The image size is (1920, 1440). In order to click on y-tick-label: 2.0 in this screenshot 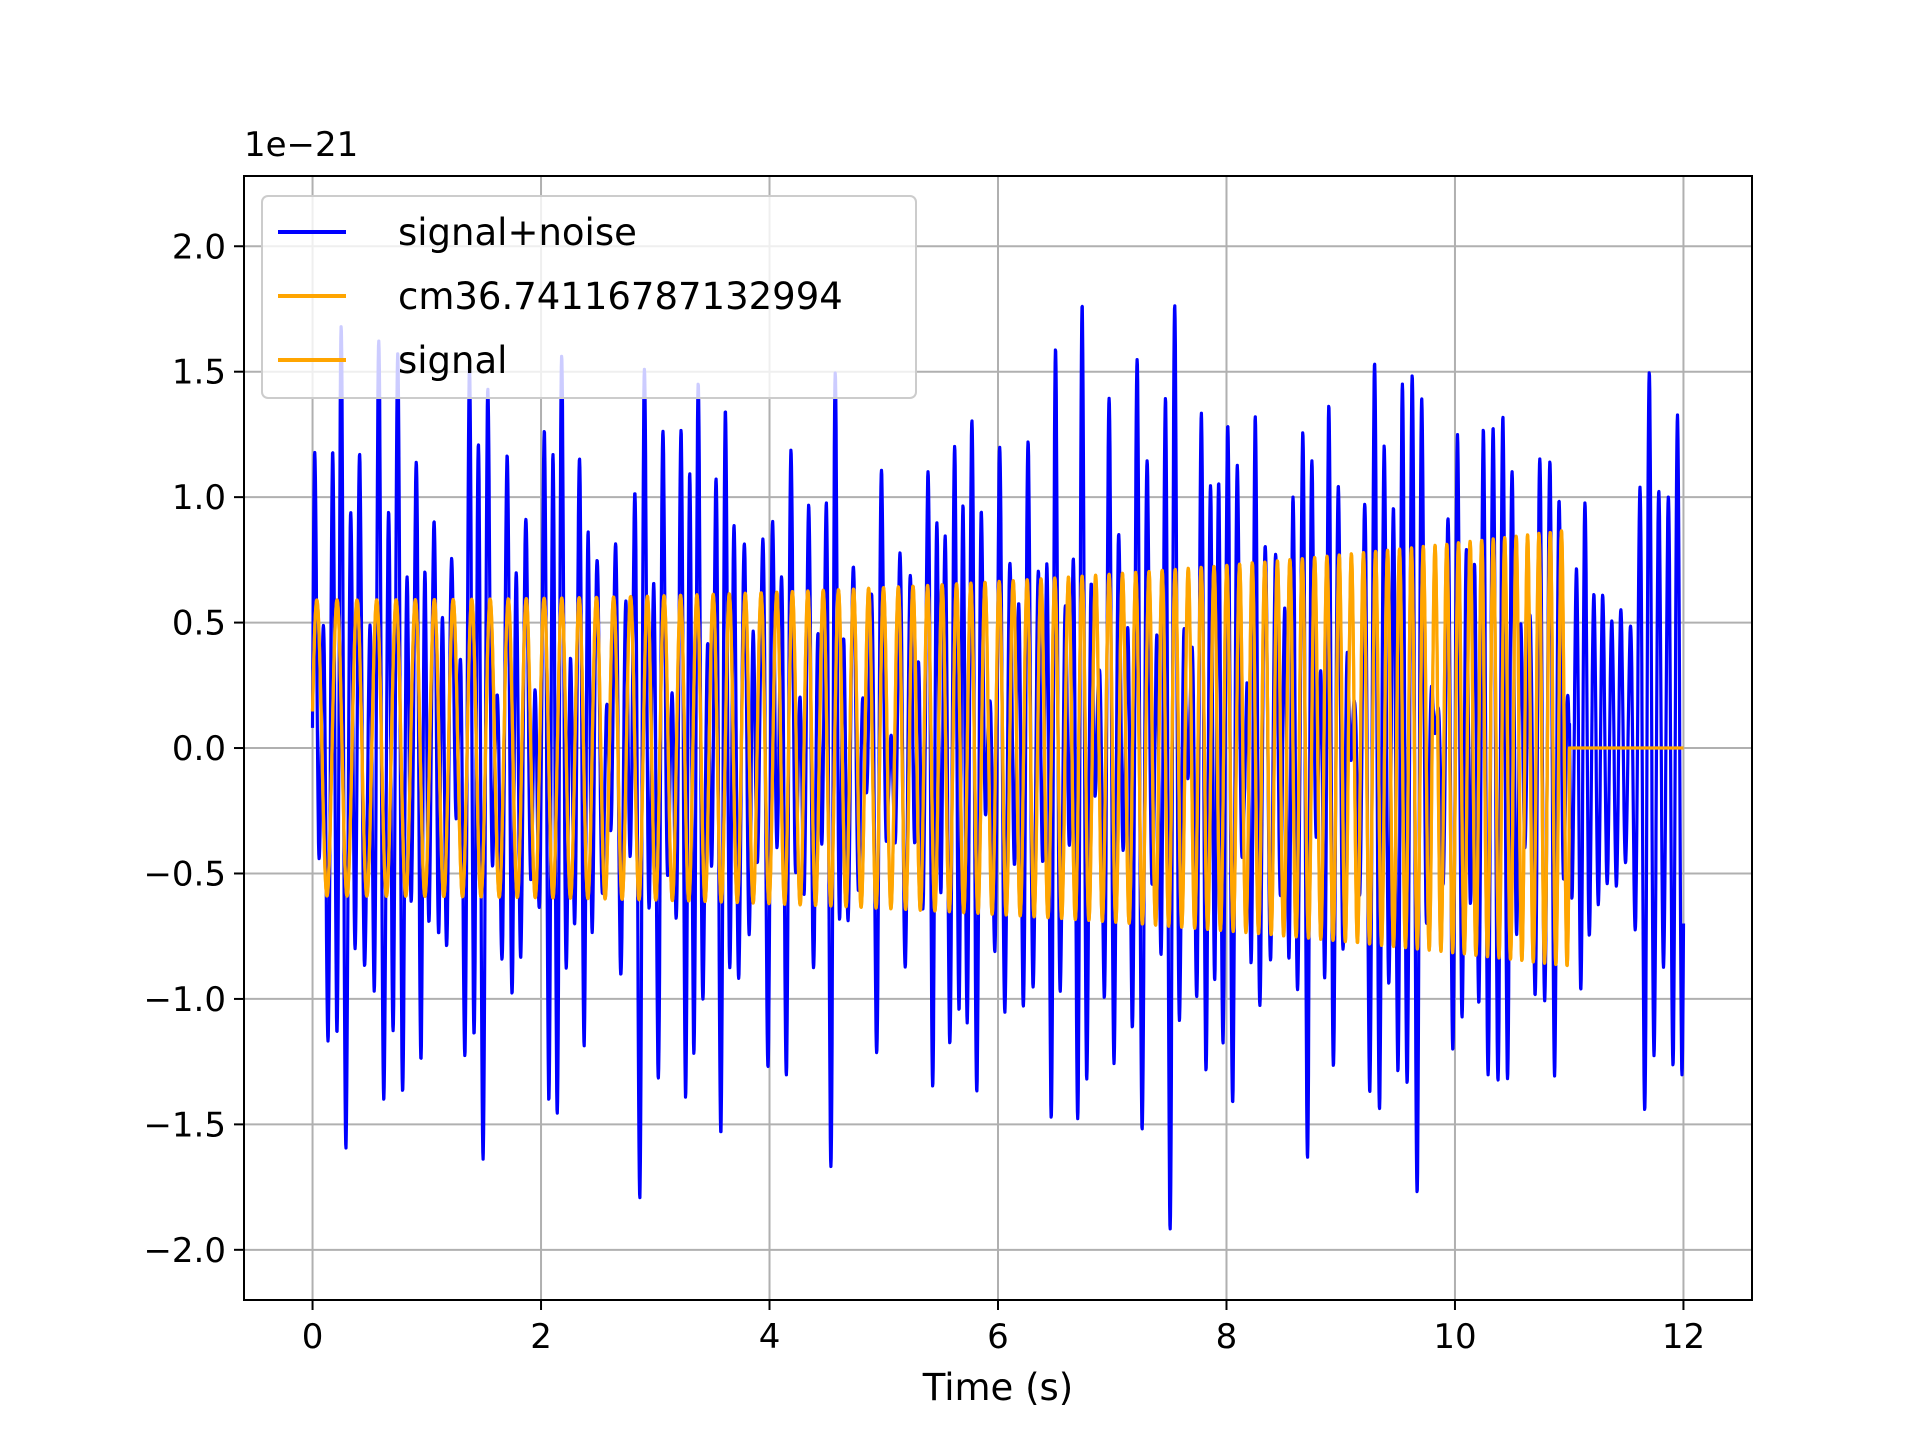, I will do `click(199, 247)`.